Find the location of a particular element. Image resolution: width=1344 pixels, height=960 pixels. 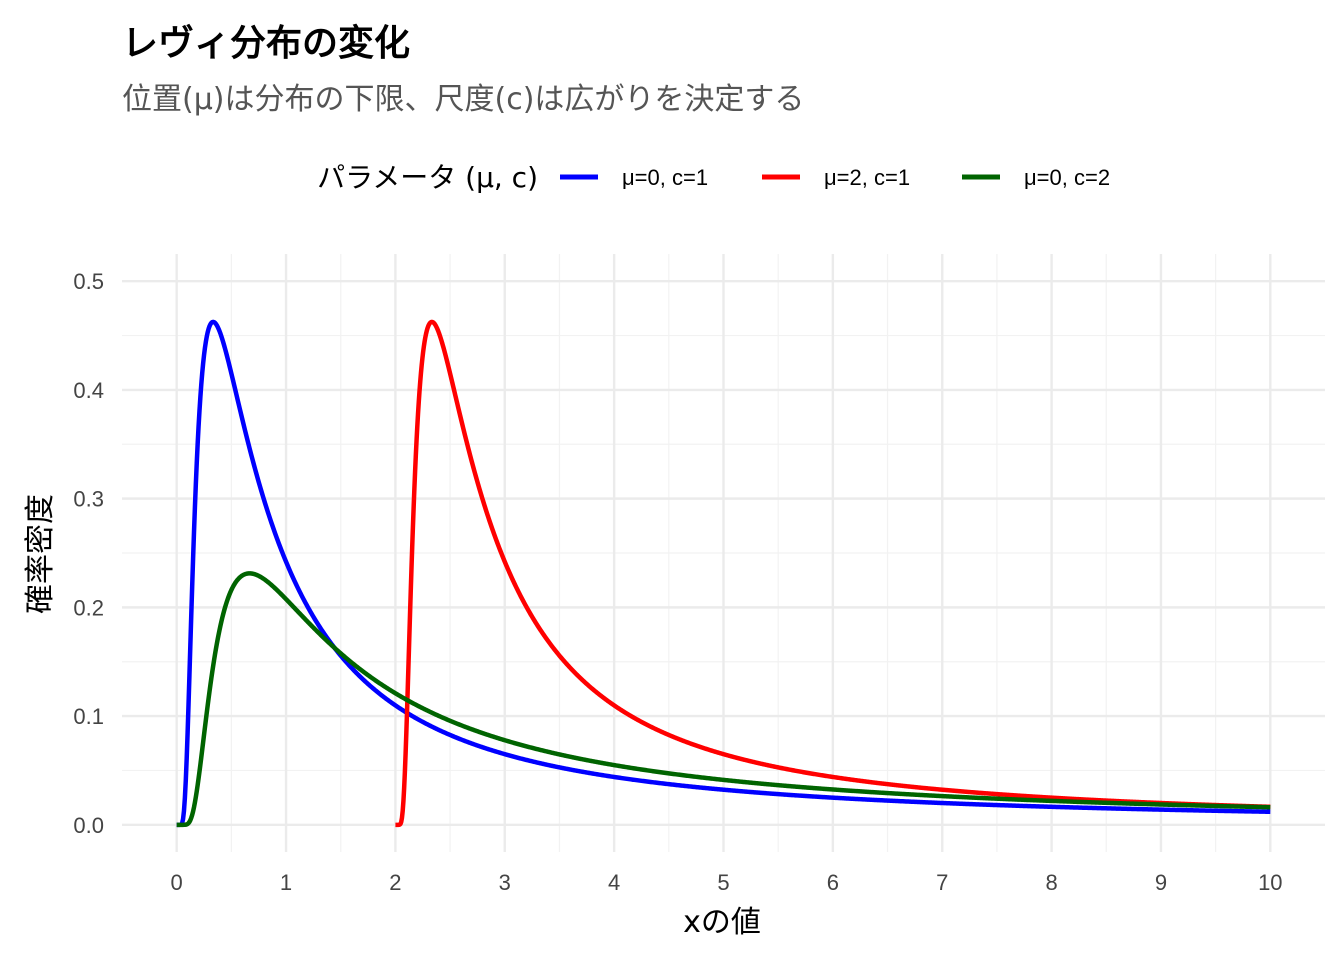

y-tick-label: 0.5 is located at coordinates (88, 281).